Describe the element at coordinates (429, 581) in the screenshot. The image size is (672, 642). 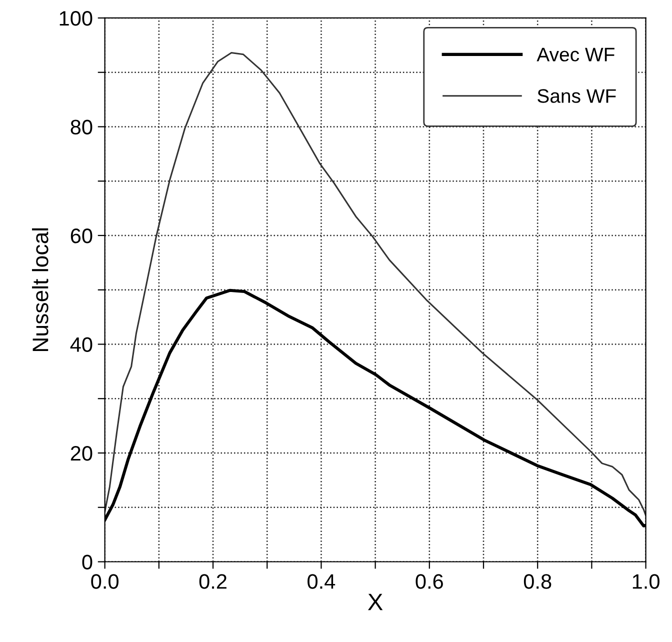
I see `x-tick-label: 0.6` at that location.